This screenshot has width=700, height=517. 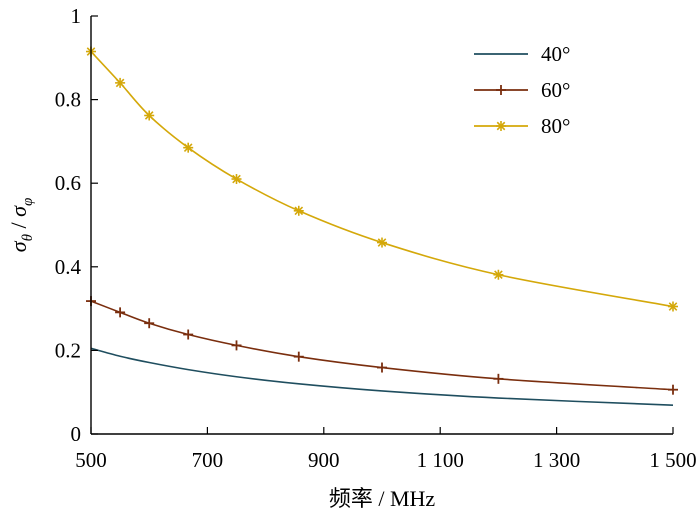 I want to click on x-tick-label: 700, so click(x=208, y=460).